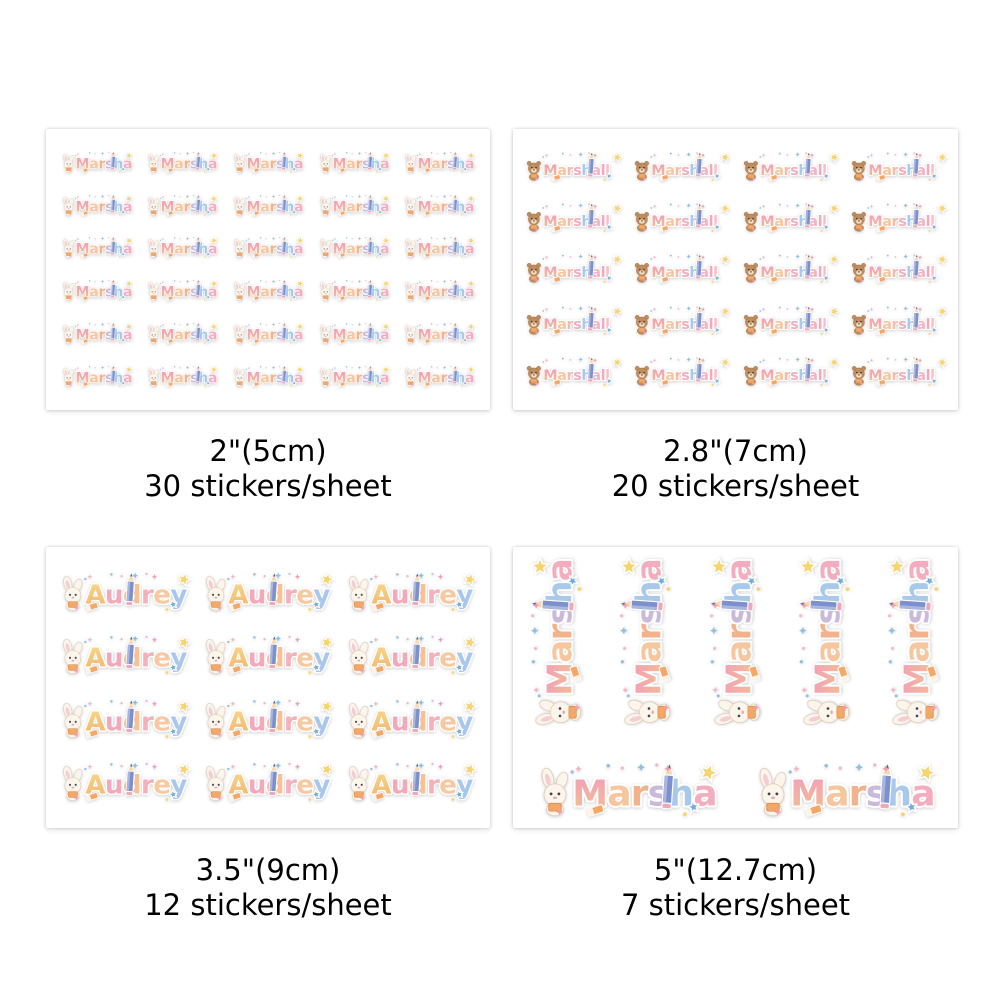 The width and height of the screenshot is (1000, 1000). I want to click on marsha-name-sticker: Marsha, so click(354, 247).